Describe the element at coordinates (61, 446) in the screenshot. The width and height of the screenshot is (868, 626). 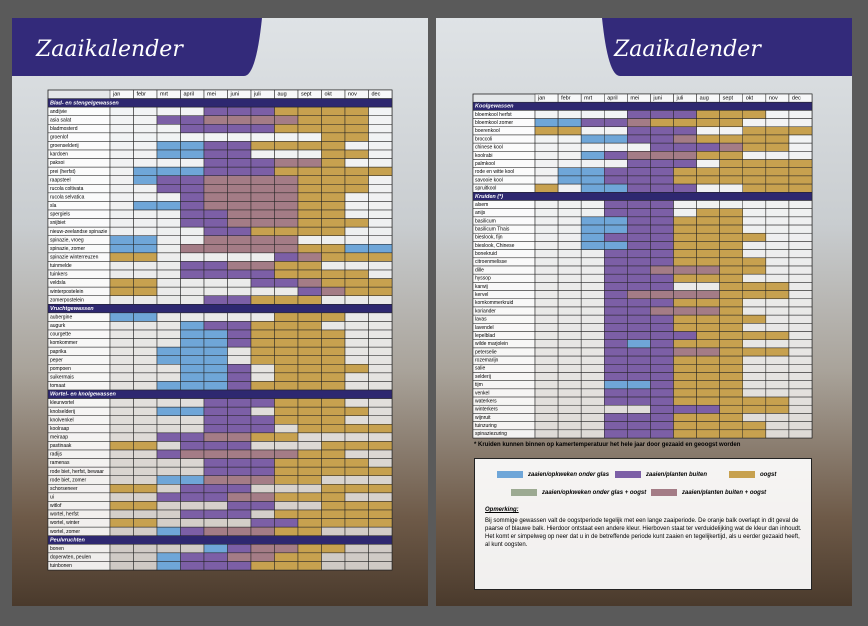
I see `crop-name: pastinaak` at that location.